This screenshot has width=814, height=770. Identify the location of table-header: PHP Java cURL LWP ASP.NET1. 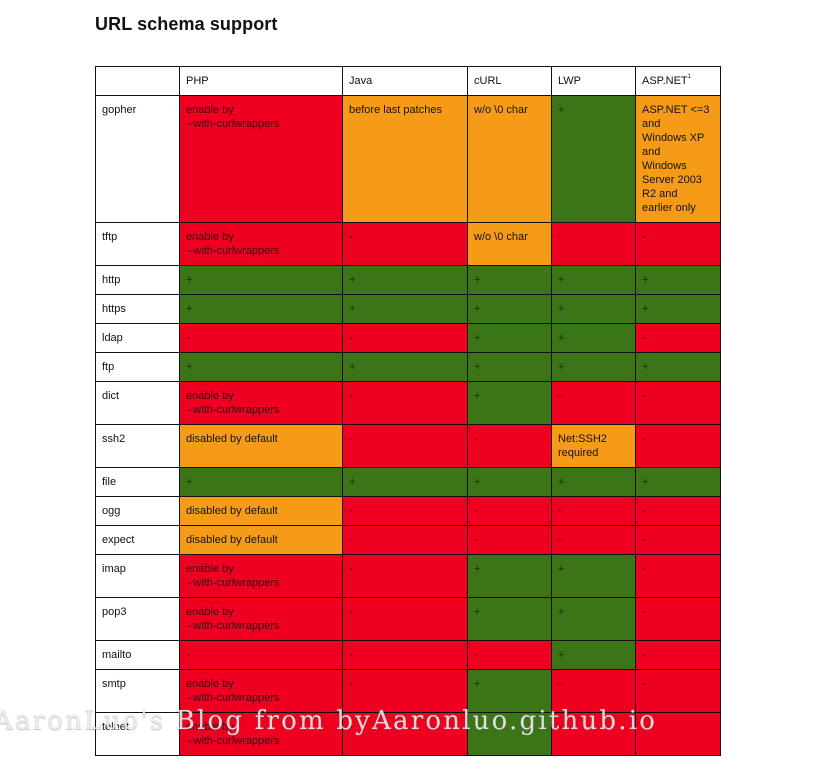
(408, 81).